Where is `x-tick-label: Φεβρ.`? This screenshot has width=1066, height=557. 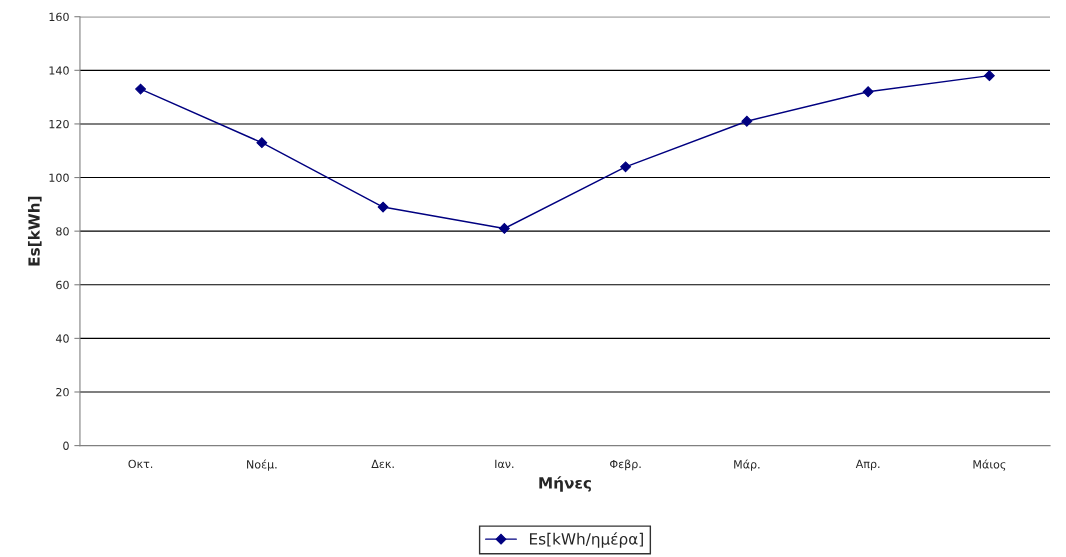 x-tick-label: Φεβρ. is located at coordinates (625, 465).